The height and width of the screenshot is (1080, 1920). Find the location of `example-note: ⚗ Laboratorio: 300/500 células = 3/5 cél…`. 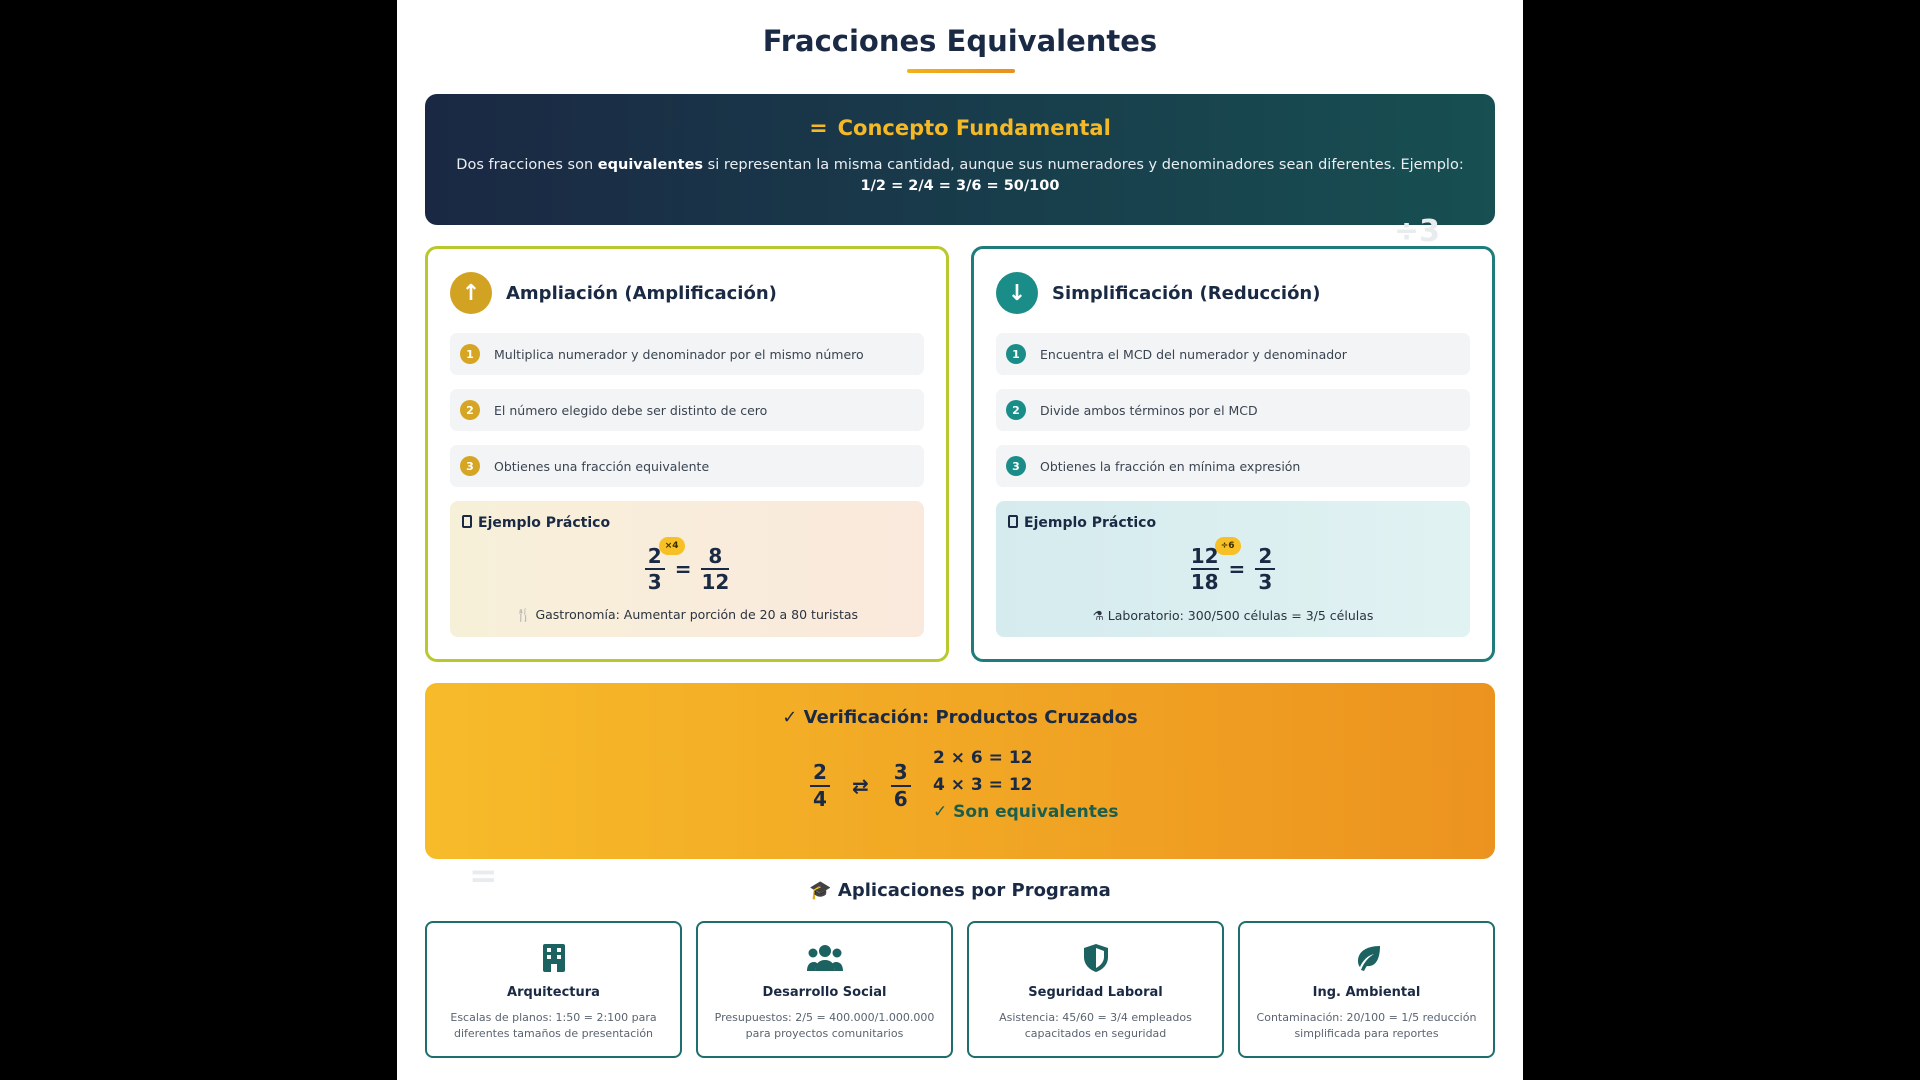

example-note: ⚗ Laboratorio: 300/500 células = 3/5 cél… is located at coordinates (1233, 615).